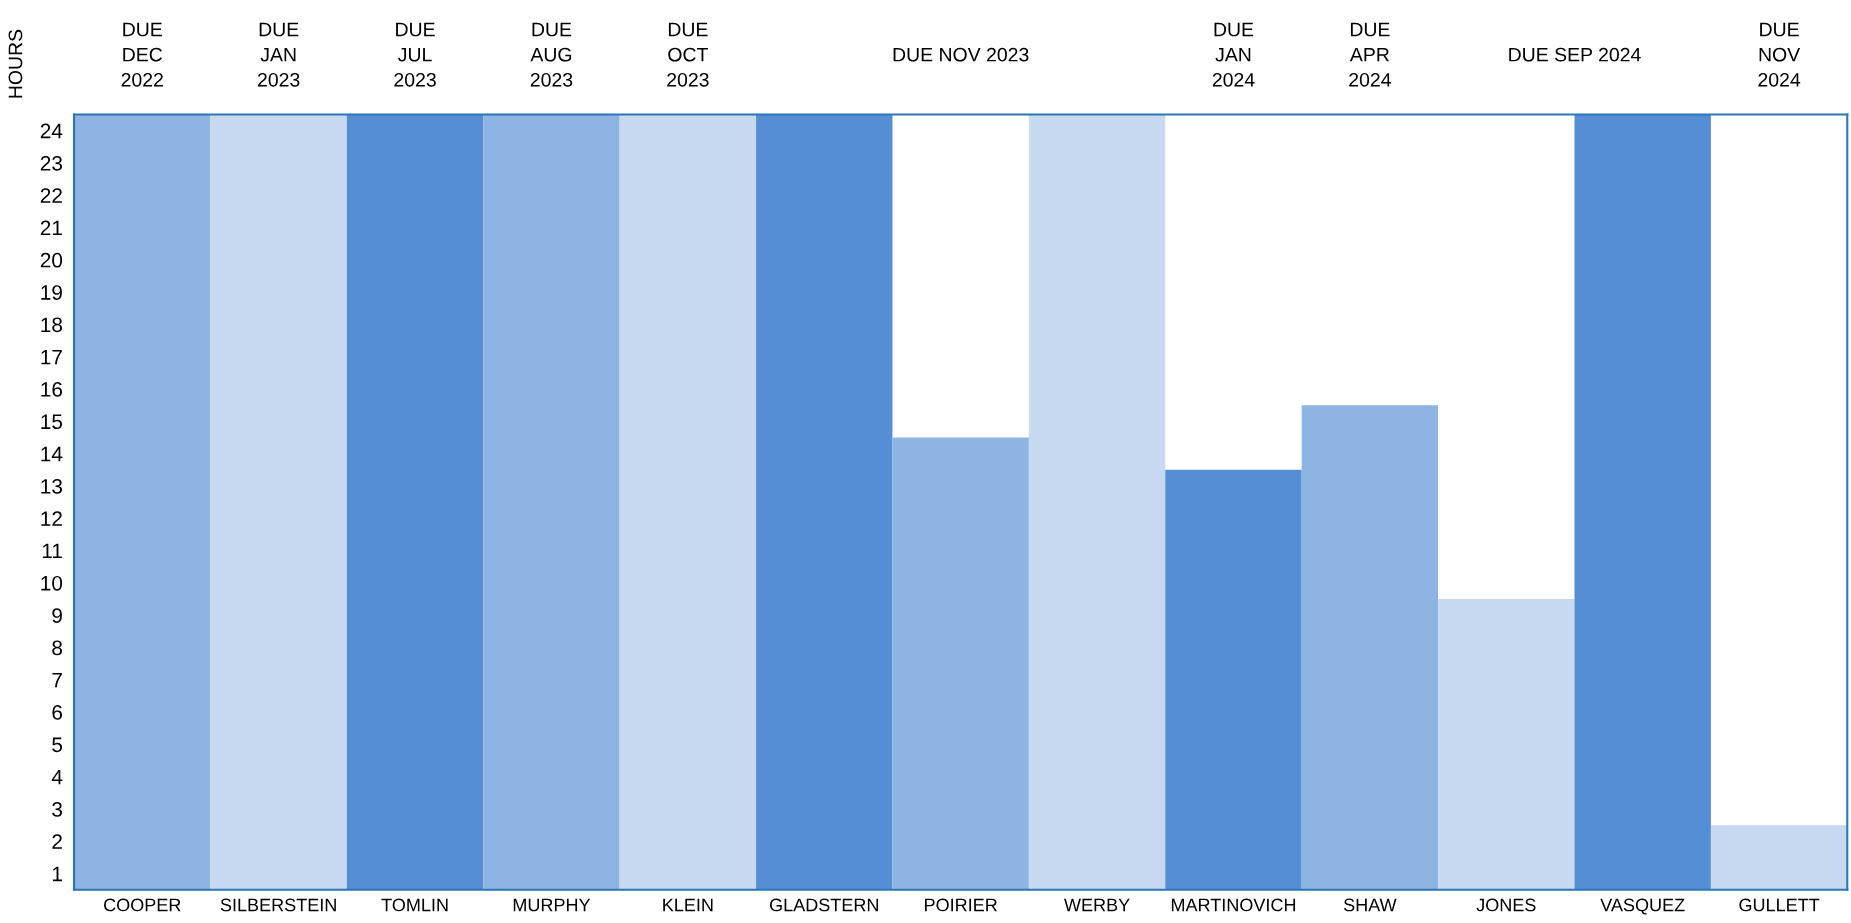  Describe the element at coordinates (278, 905) in the screenshot. I see `x-tick-label: SILBERSTEIN` at that location.